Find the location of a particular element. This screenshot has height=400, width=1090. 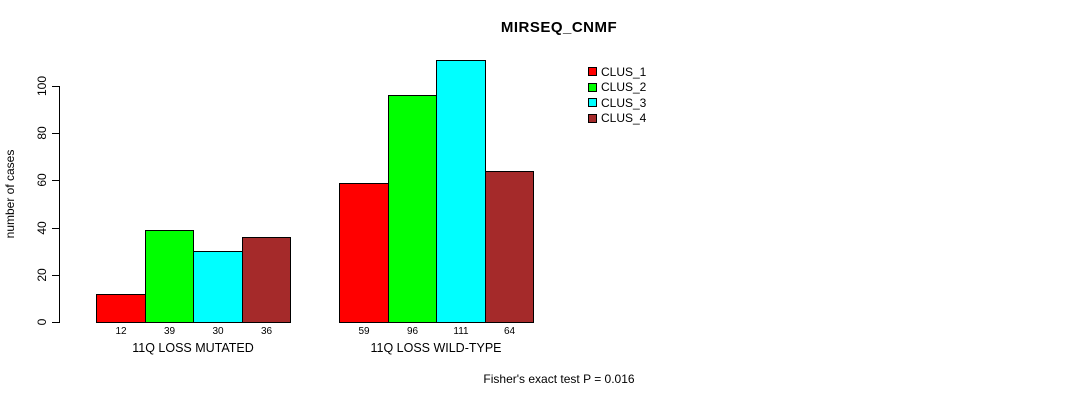

bar-value-label: 59 is located at coordinates (364, 331).